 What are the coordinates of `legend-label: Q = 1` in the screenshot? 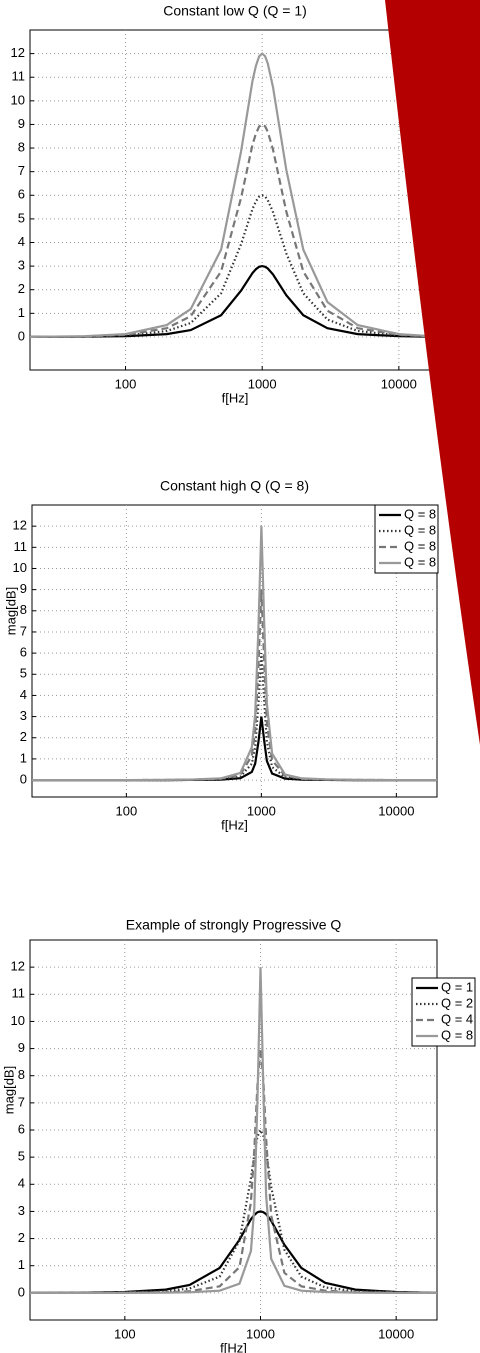 It's located at (457, 986).